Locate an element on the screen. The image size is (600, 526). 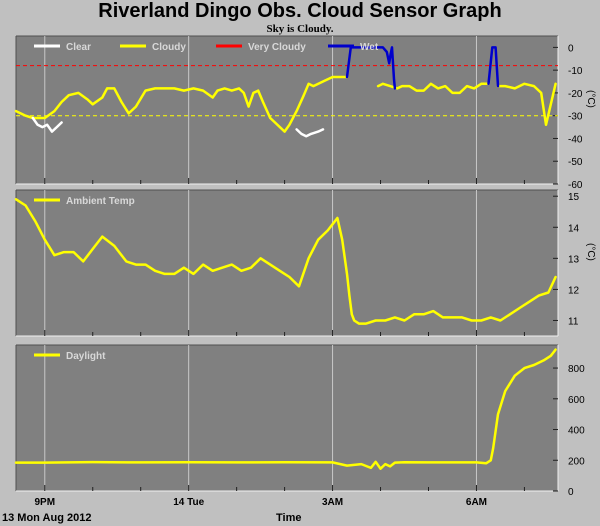
y-tick-label: 800 is located at coordinates (576, 369).